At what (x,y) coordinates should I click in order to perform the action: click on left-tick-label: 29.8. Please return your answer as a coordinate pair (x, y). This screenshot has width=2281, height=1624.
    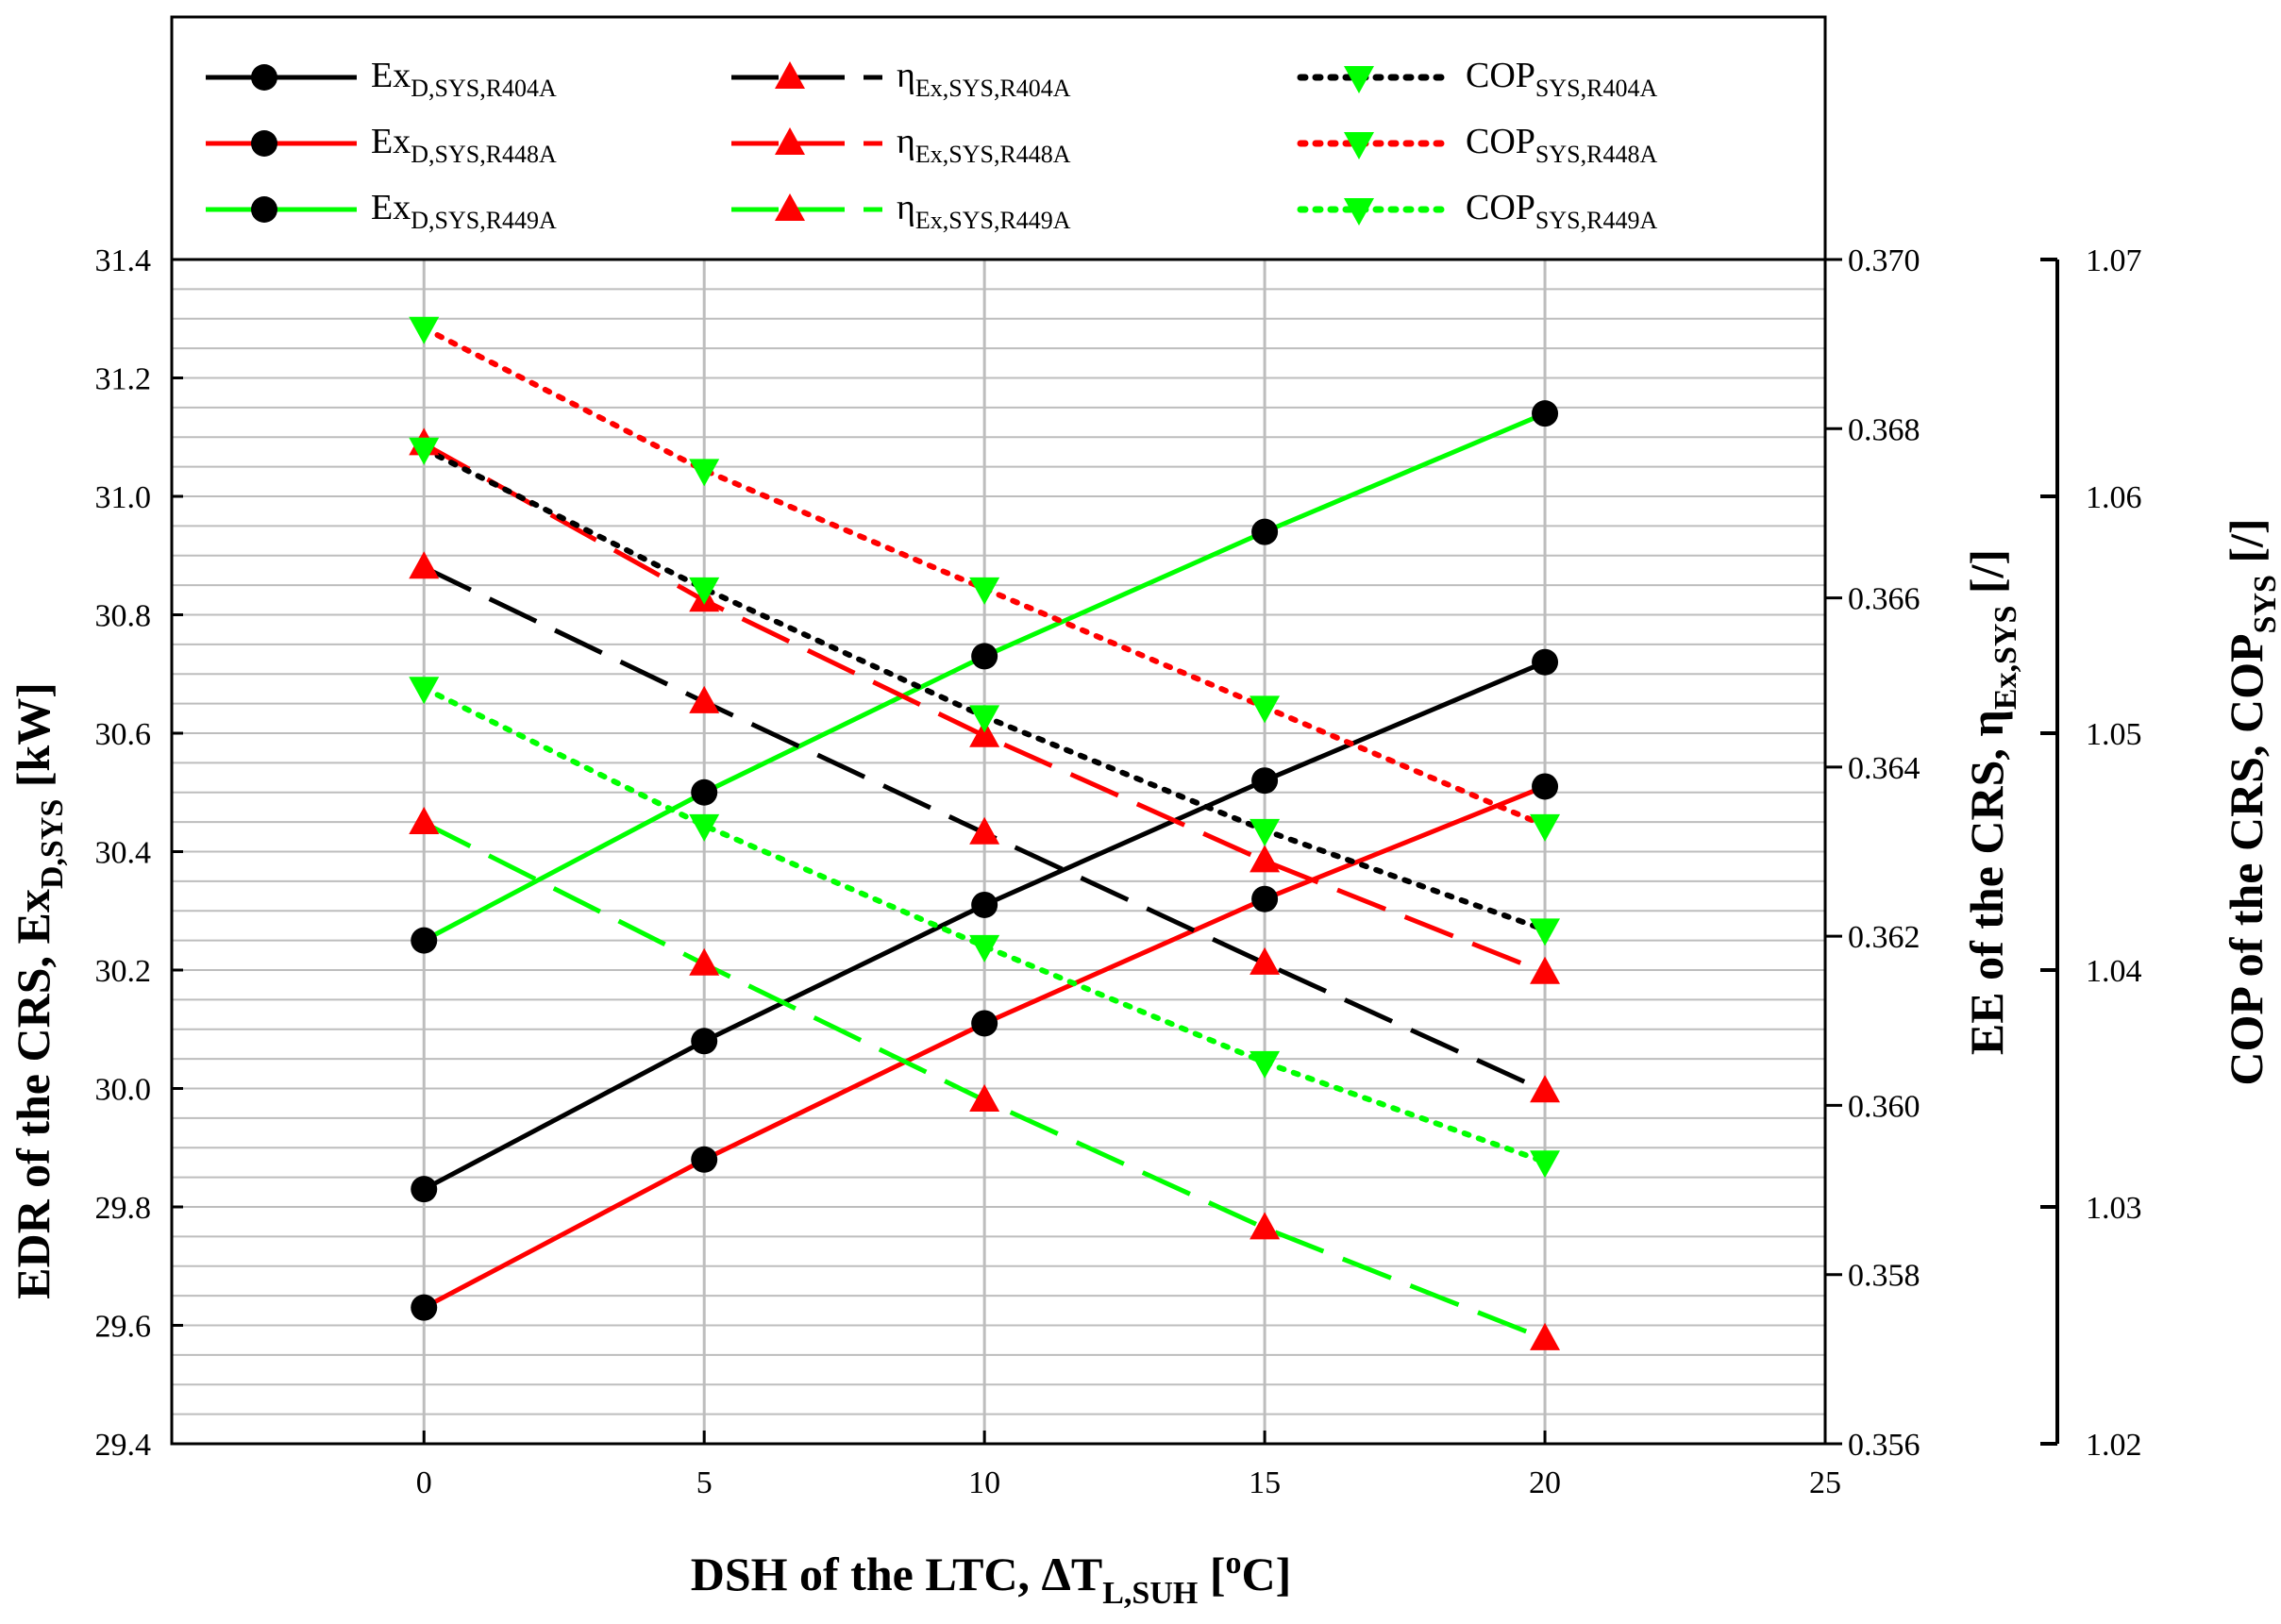
    Looking at the image, I should click on (123, 1208).